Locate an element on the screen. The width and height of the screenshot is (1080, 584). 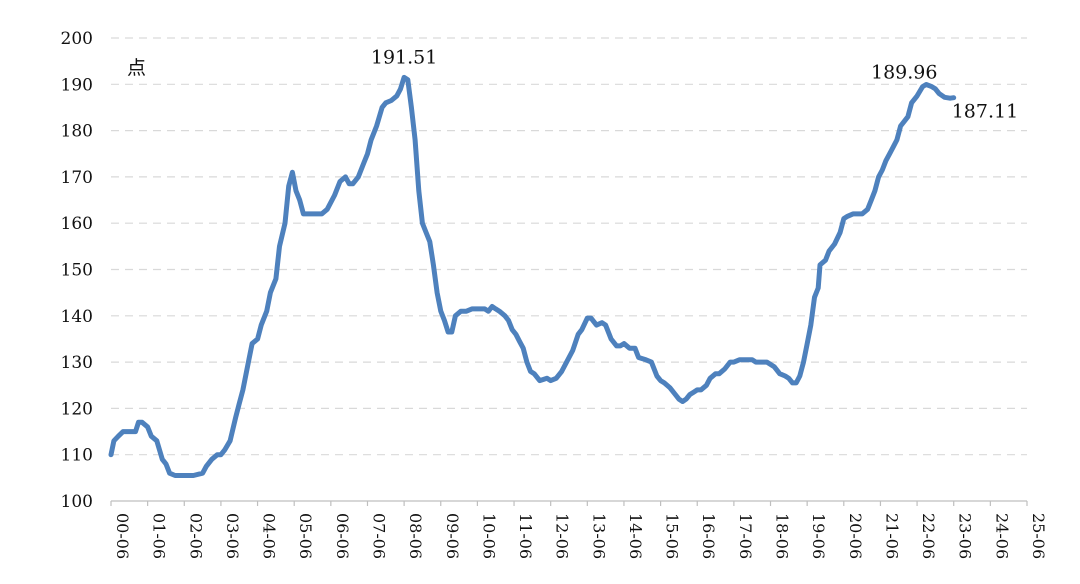
x-tick-label: 06-06 is located at coordinates (342, 536).